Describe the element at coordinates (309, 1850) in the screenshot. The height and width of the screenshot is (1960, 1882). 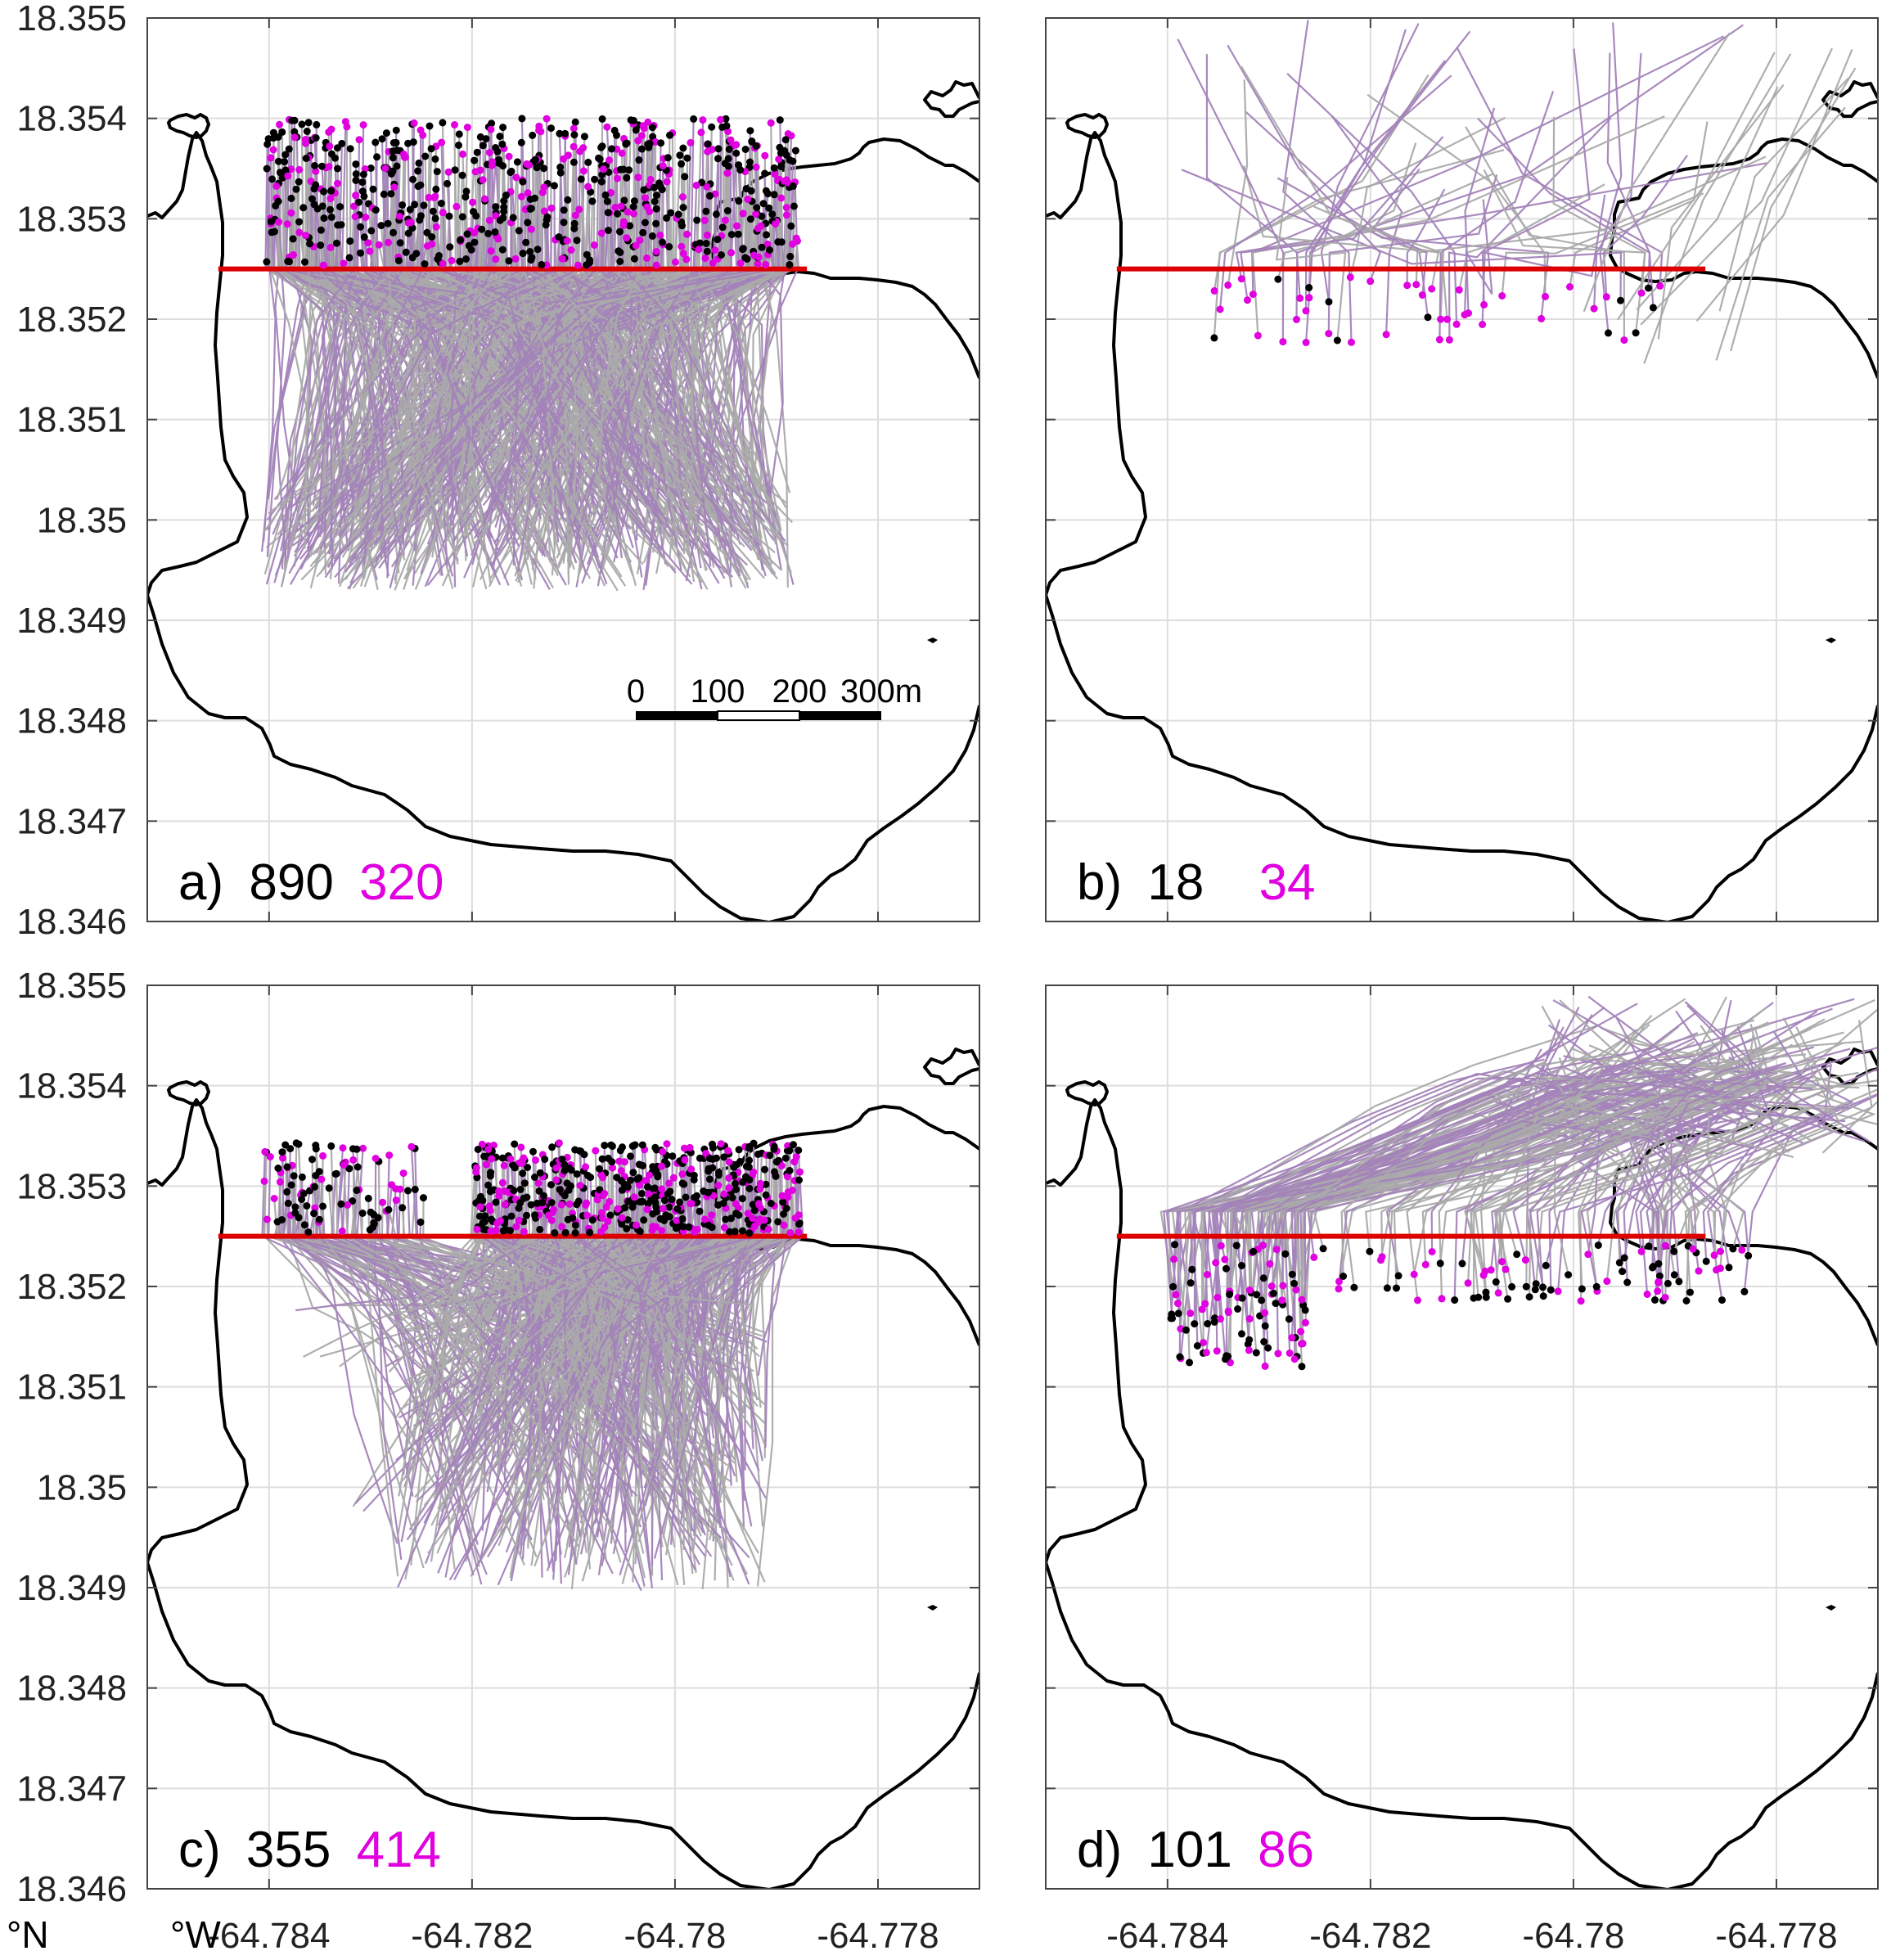
I see `panel-label: c) 355 414` at that location.